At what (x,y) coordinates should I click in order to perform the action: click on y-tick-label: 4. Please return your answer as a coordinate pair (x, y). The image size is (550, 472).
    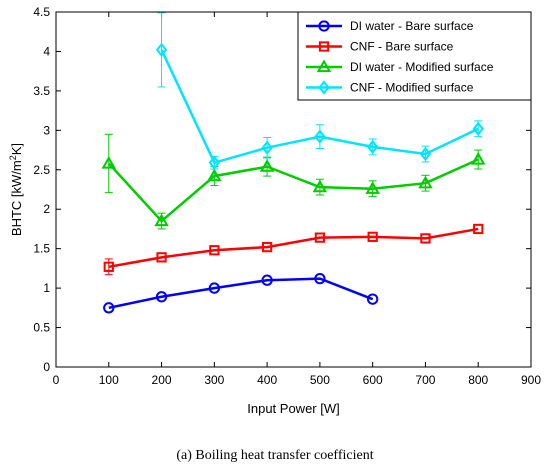
    Looking at the image, I should click on (46, 51).